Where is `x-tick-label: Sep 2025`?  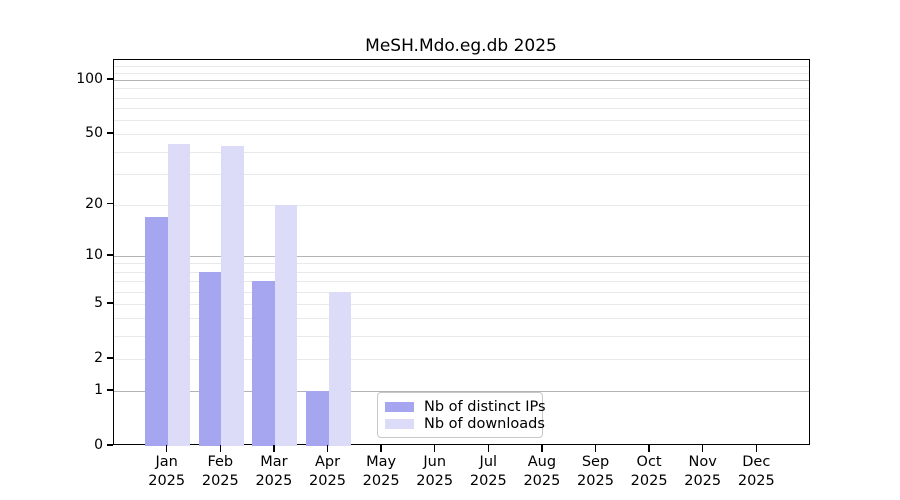
x-tick-label: Sep 2025 is located at coordinates (595, 471).